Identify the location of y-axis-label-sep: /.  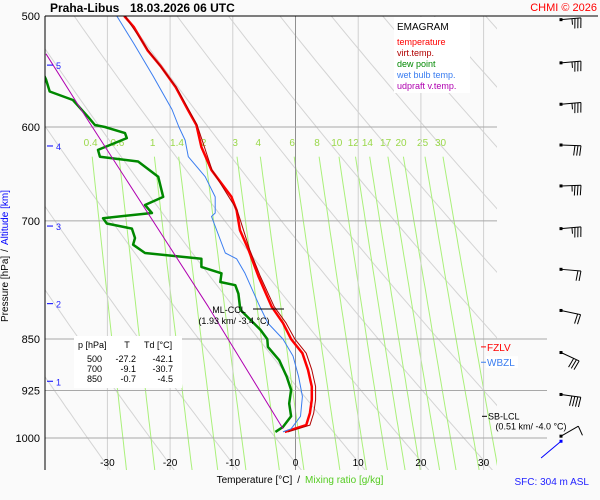
(5, 250).